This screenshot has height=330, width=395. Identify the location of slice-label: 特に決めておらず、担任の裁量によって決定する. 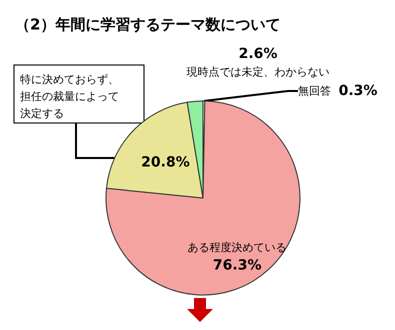
(69, 96).